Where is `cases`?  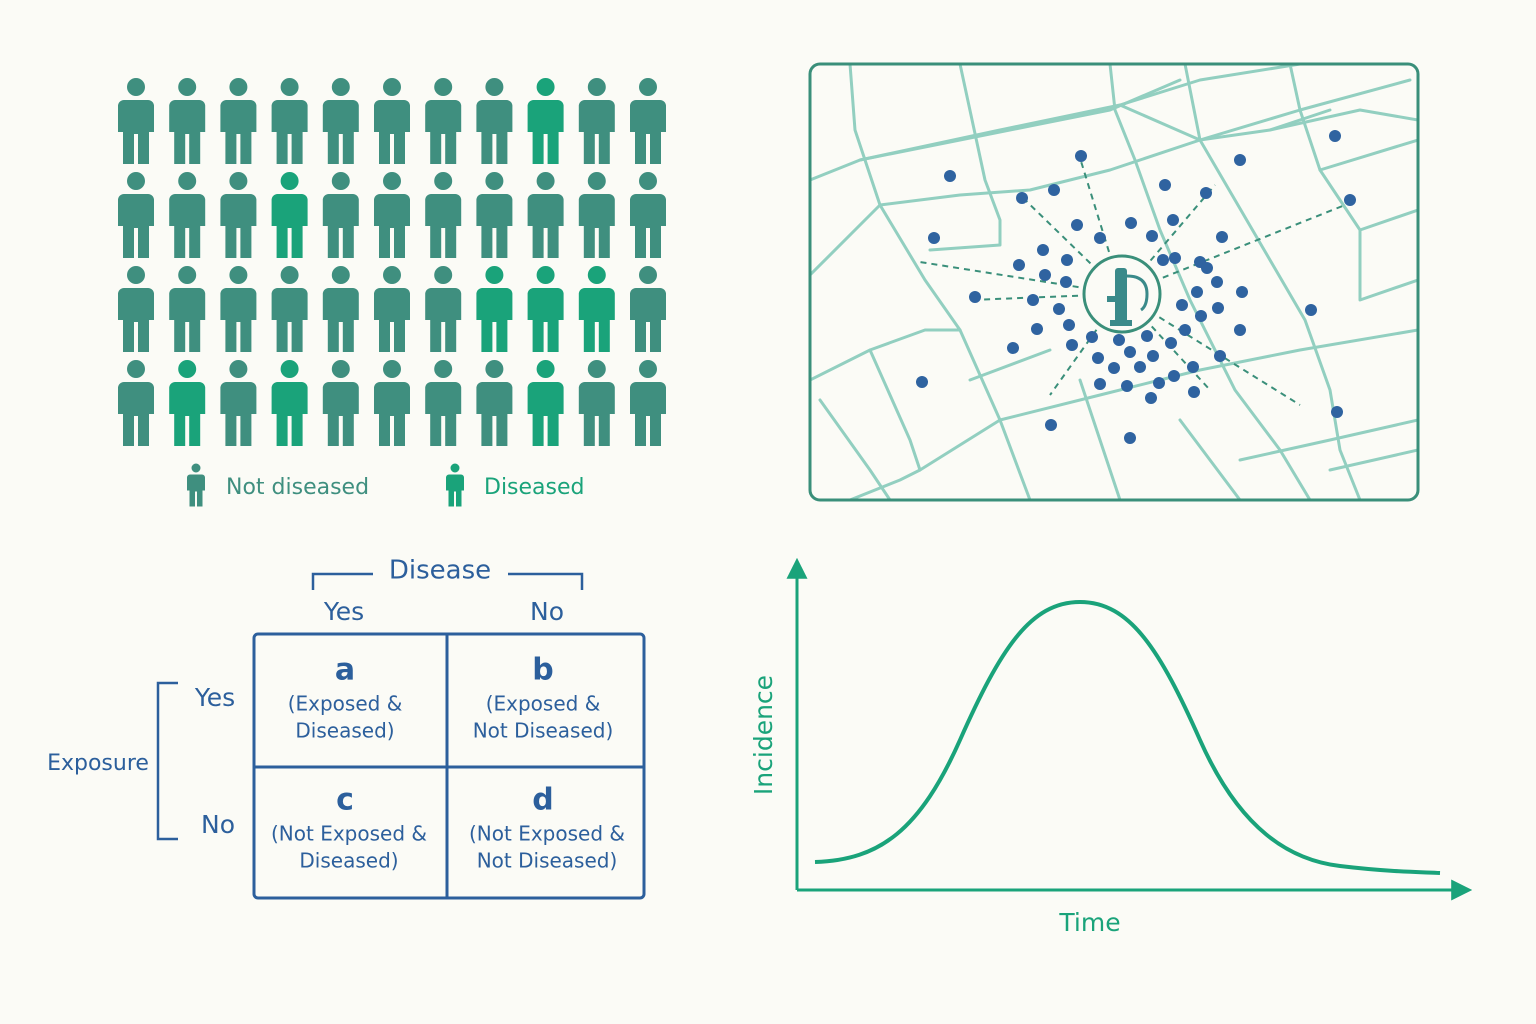
cases is located at coordinates (1136, 287).